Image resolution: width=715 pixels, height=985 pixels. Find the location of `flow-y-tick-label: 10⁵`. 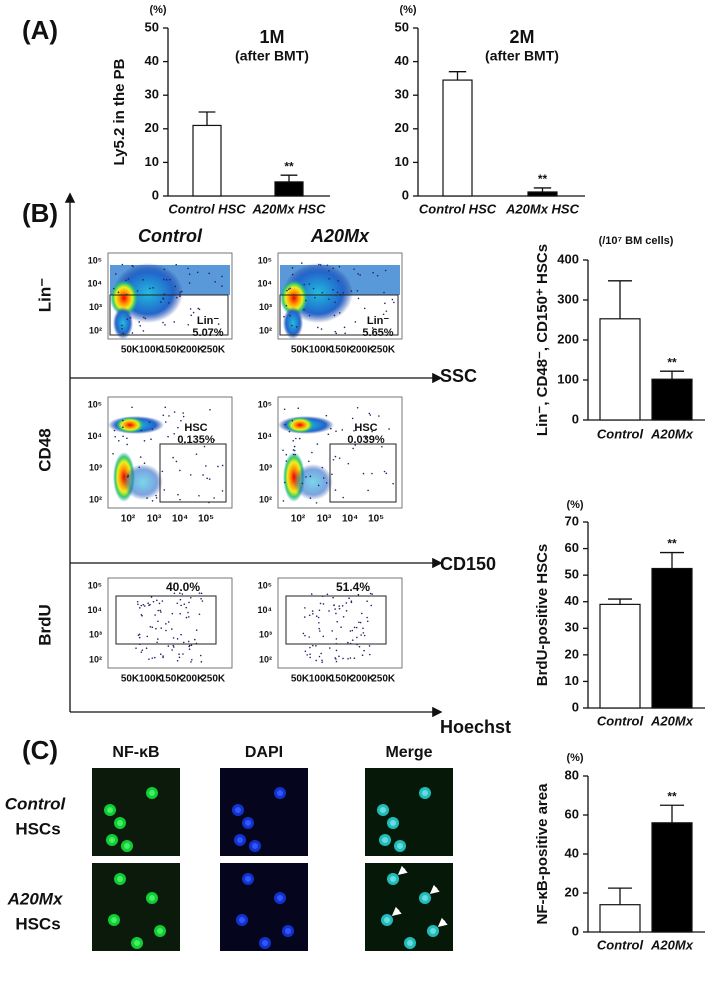

flow-y-tick-label: 10⁵ is located at coordinates (265, 585).